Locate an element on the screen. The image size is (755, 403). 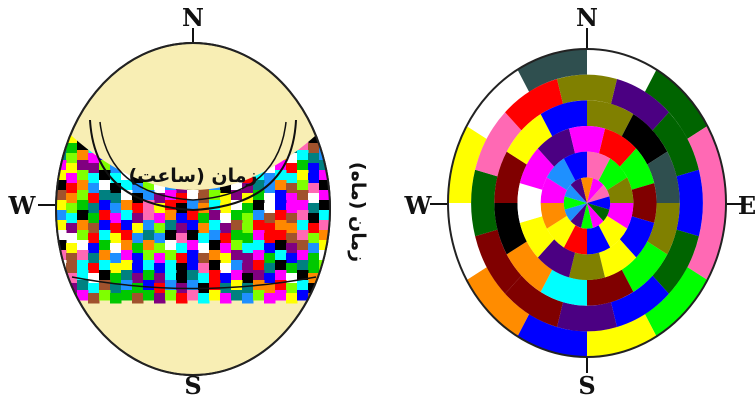
horizon-arc is located at coordinates (194, 283).